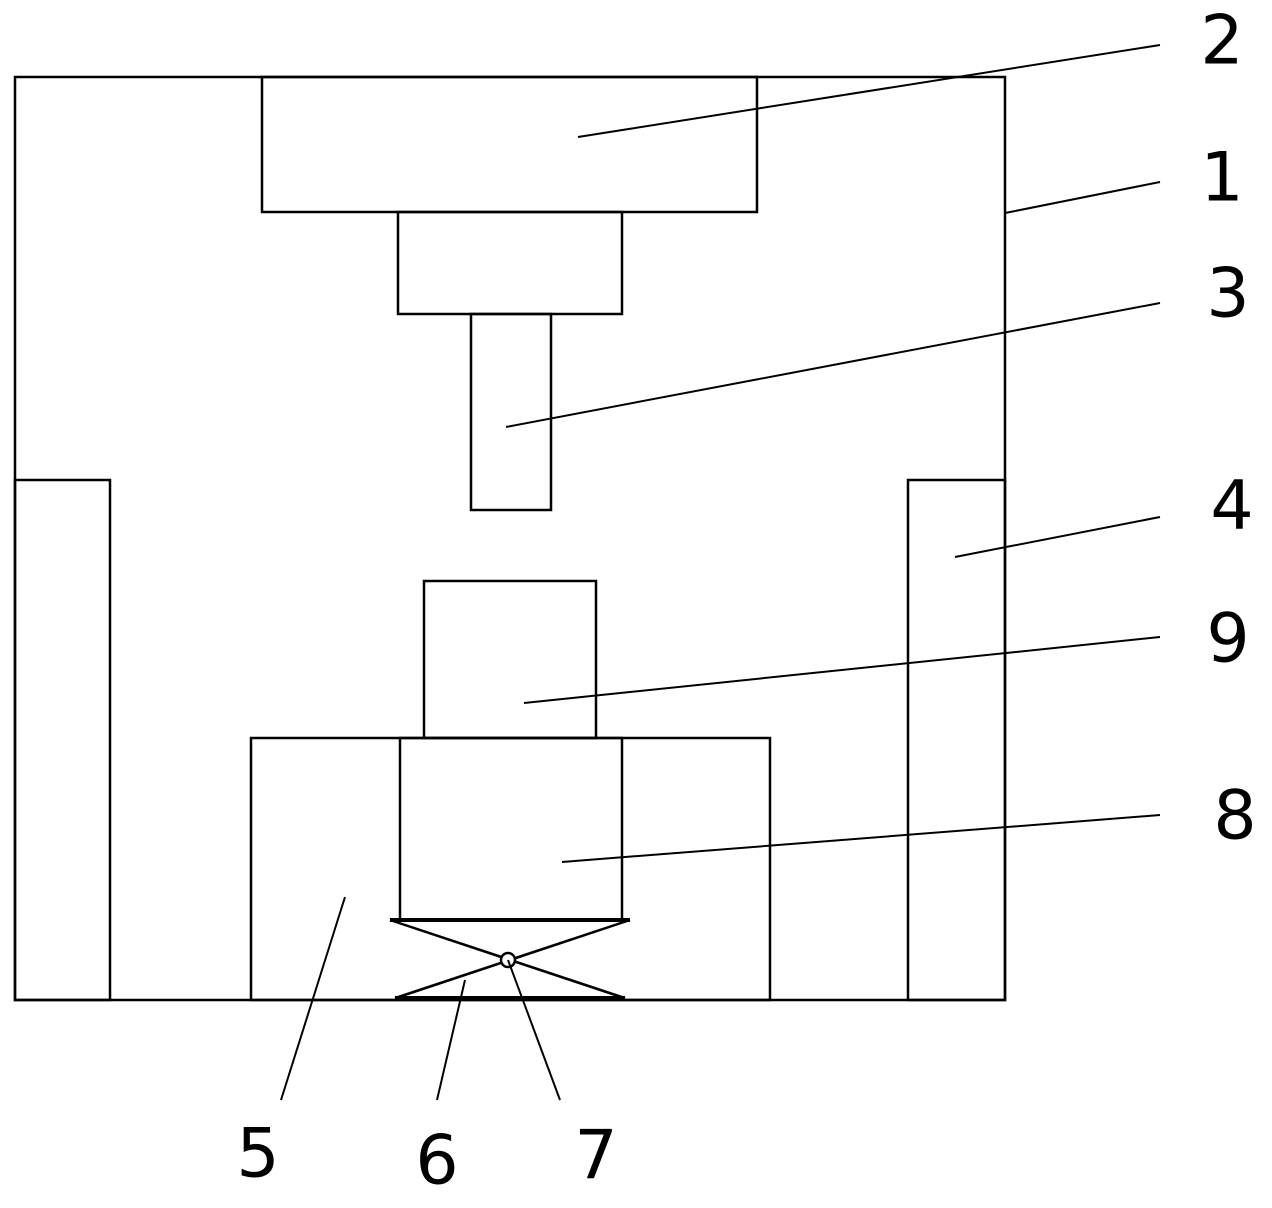  Describe the element at coordinates (1227, 639) in the screenshot. I see `part-label: 9` at that location.